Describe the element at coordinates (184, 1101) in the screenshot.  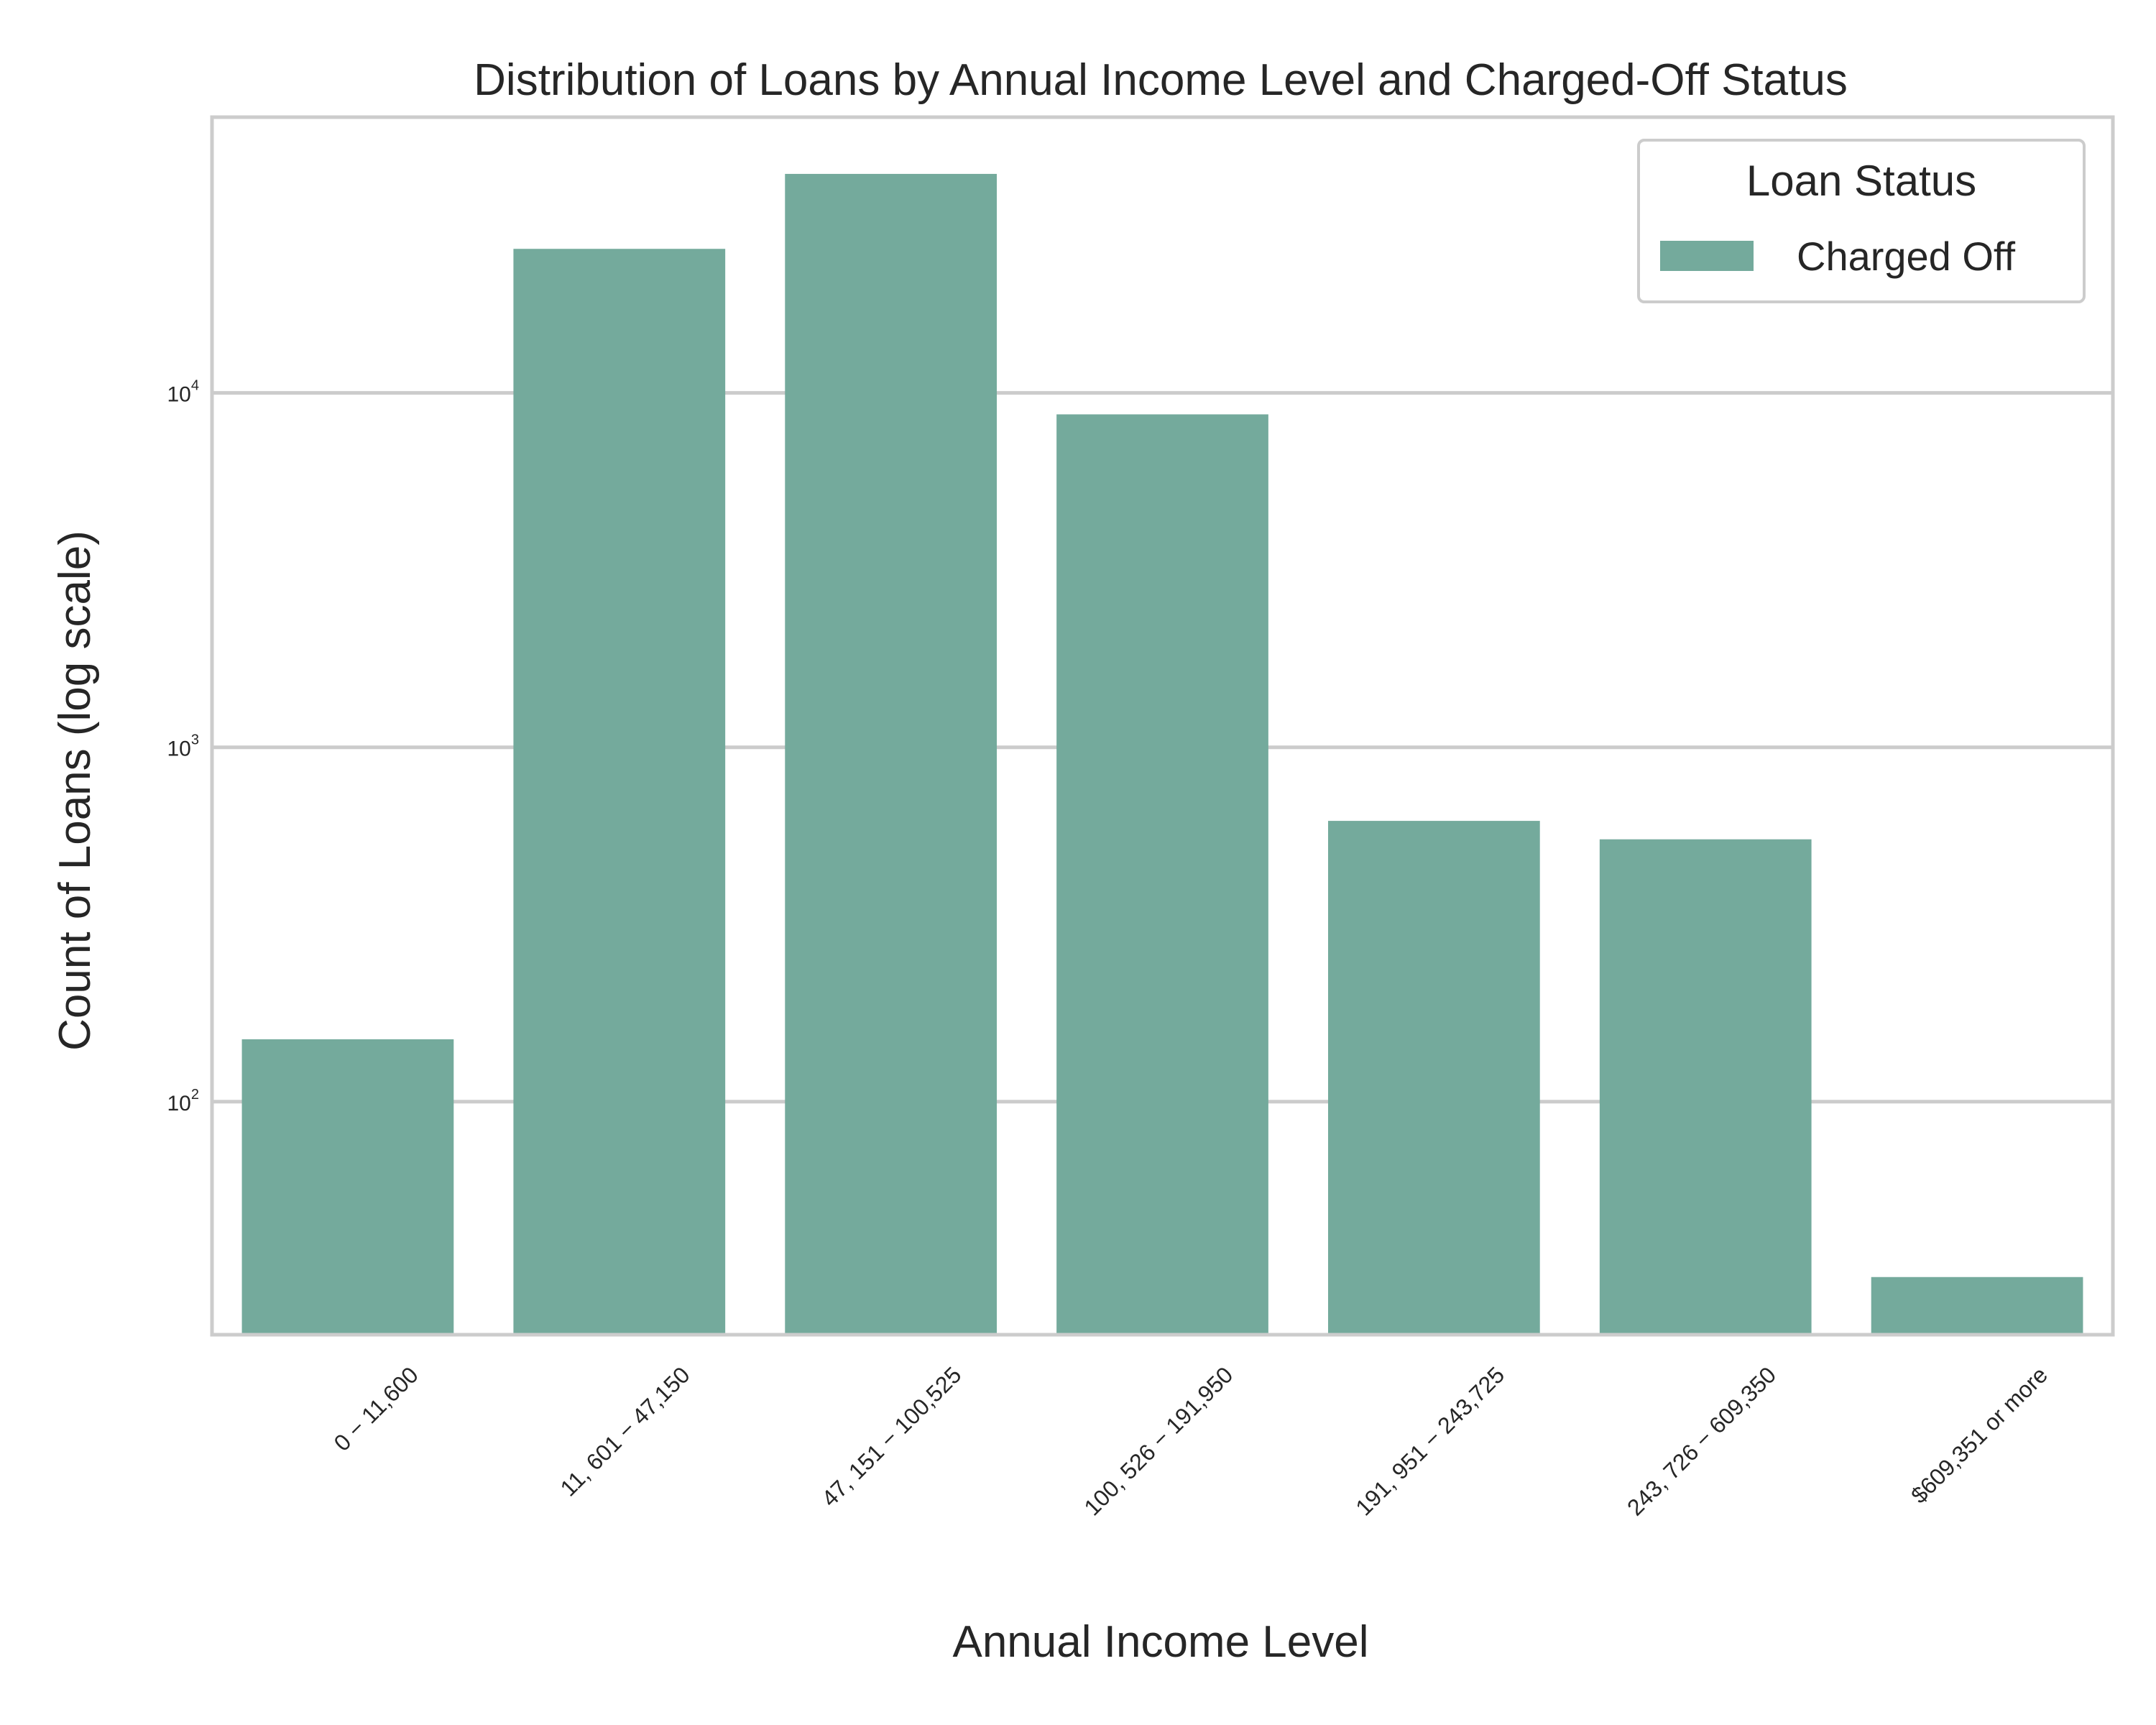
I see `y-tick-label: 10²` at that location.